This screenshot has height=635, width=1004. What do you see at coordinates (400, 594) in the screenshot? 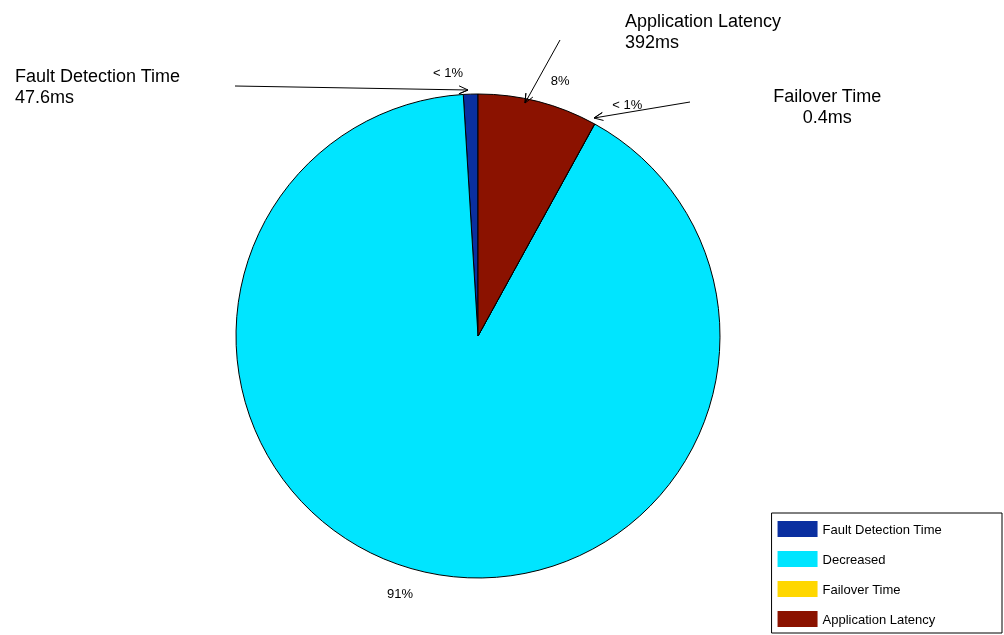
I see `data-label: 91%` at bounding box center [400, 594].